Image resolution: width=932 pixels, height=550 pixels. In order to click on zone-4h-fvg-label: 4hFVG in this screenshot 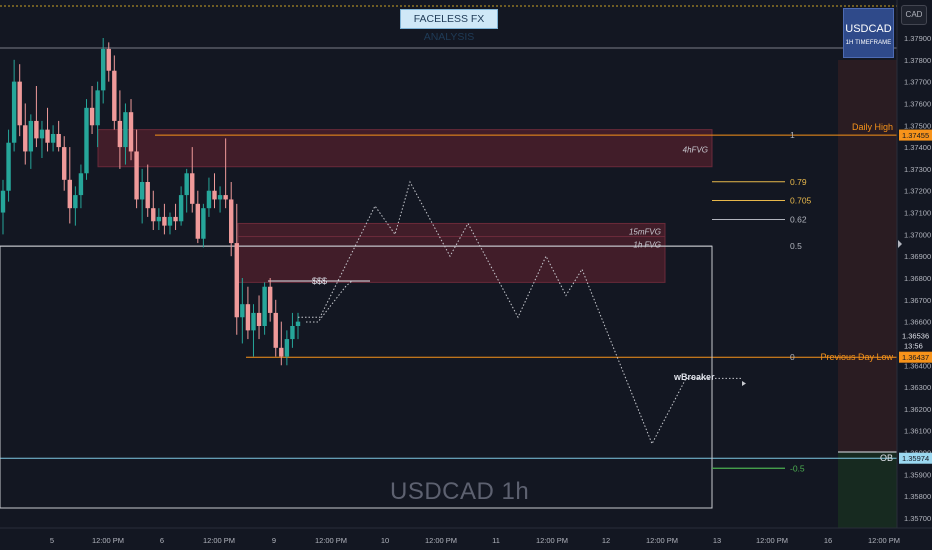, I will do `click(695, 150)`.